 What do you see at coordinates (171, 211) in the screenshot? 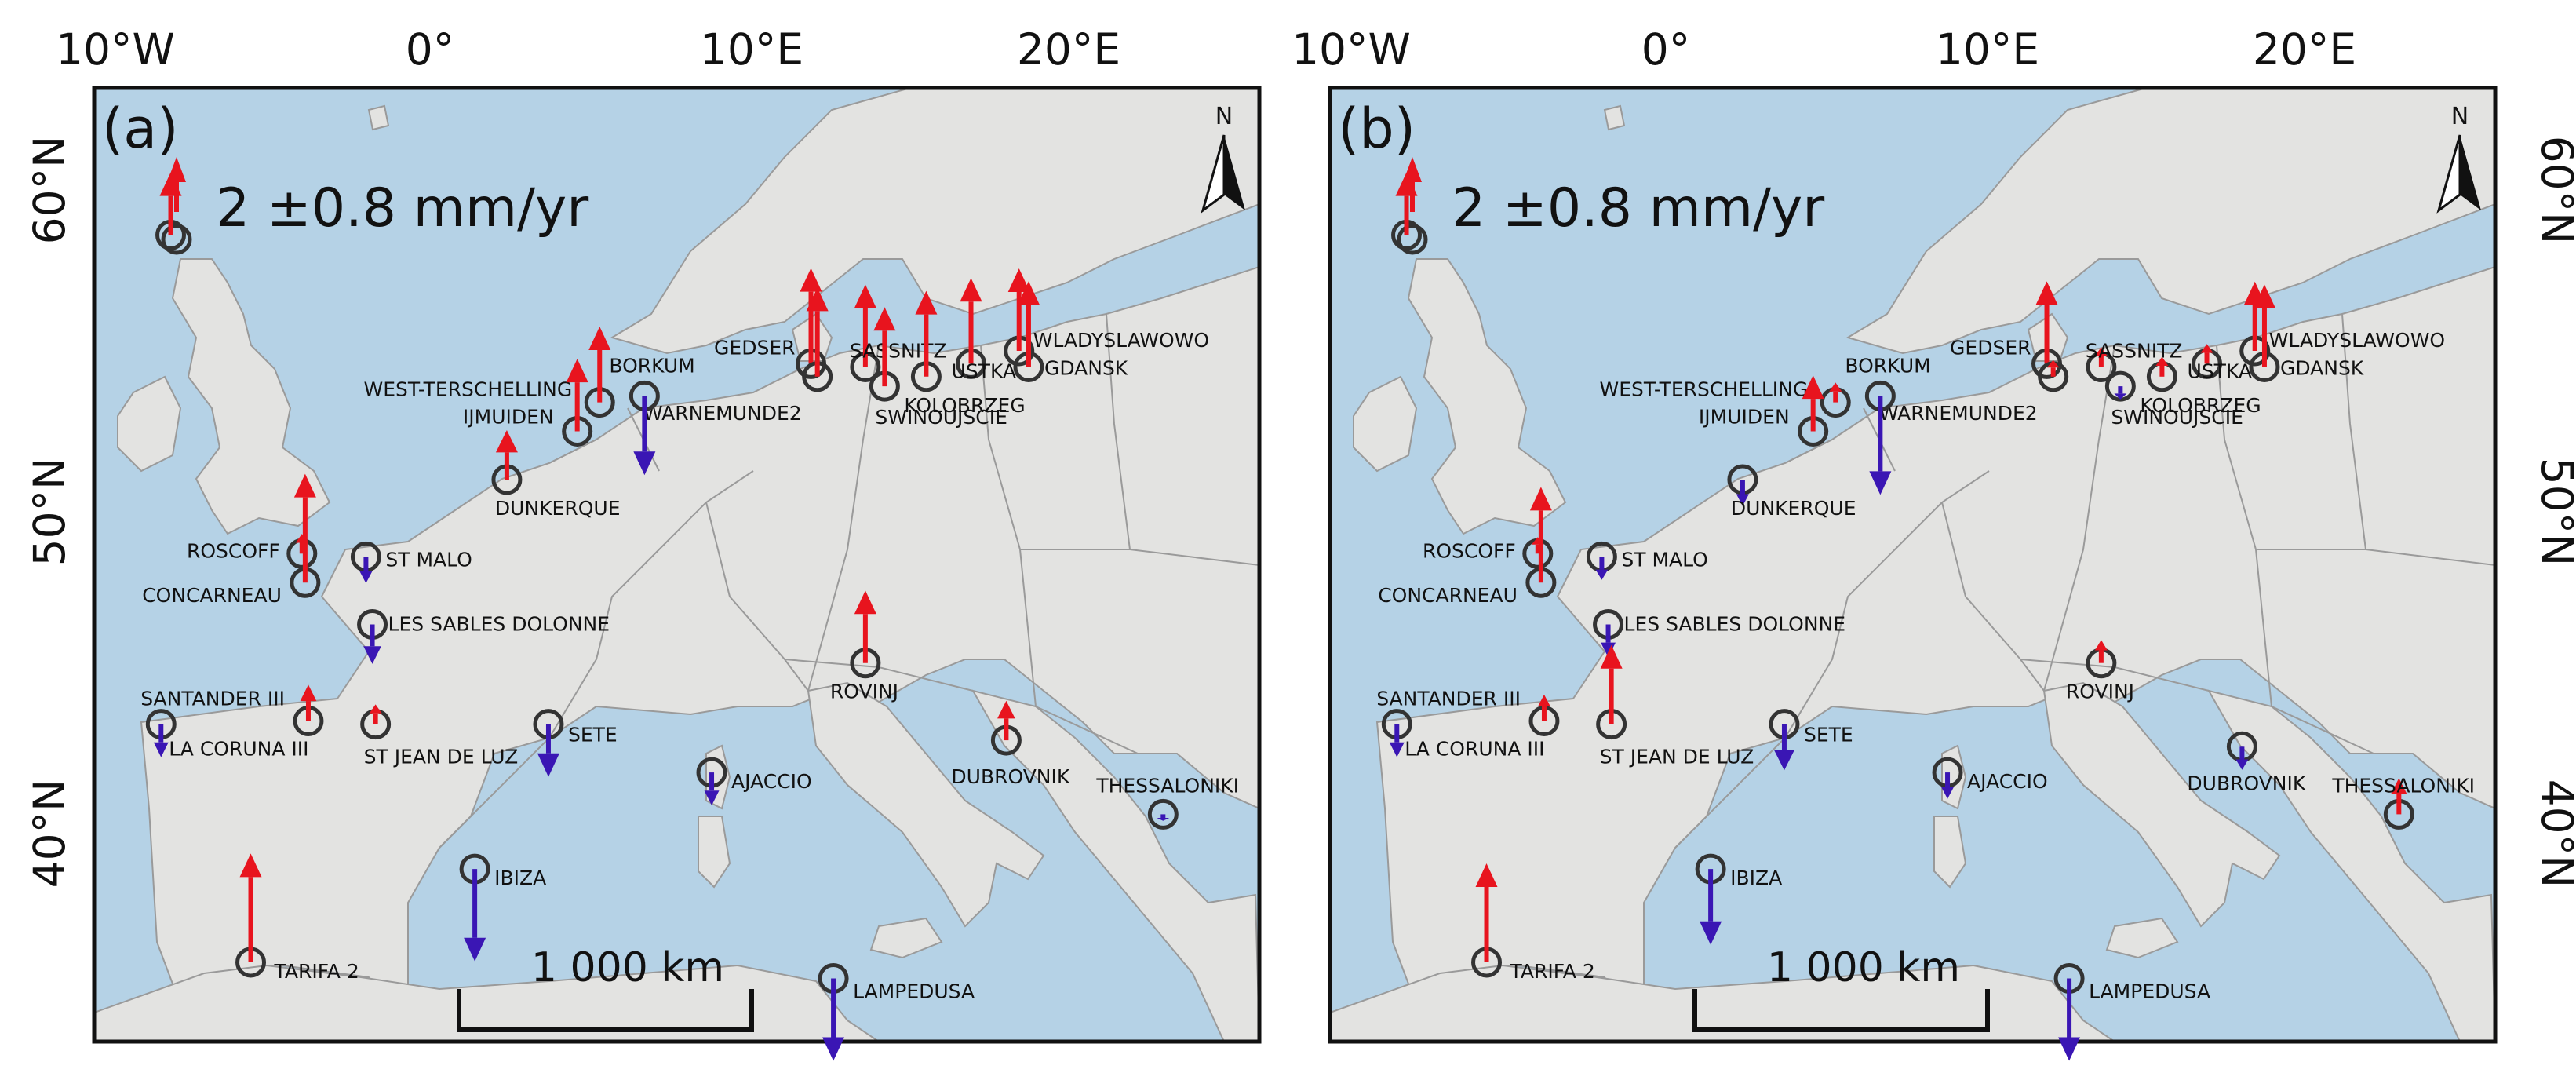
I see `station` at bounding box center [171, 211].